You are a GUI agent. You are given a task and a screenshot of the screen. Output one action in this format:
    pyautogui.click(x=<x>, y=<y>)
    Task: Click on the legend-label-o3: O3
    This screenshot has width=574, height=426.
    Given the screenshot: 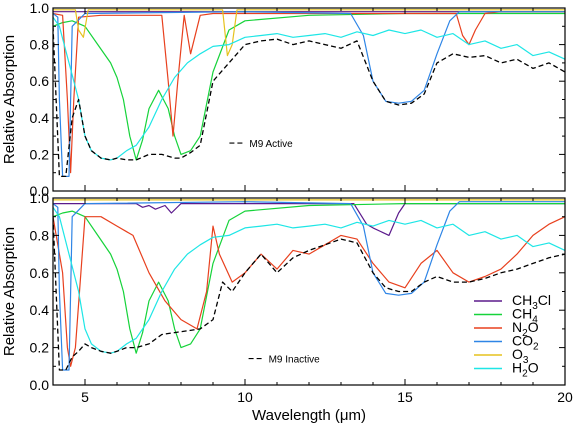 What is the action you would take?
    pyautogui.click(x=520, y=356)
    